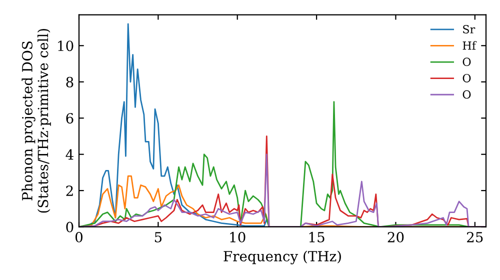 The image size is (500, 280). Describe the element at coordinates (70, 118) in the screenshot. I see `y-tick-label: 6` at that location.